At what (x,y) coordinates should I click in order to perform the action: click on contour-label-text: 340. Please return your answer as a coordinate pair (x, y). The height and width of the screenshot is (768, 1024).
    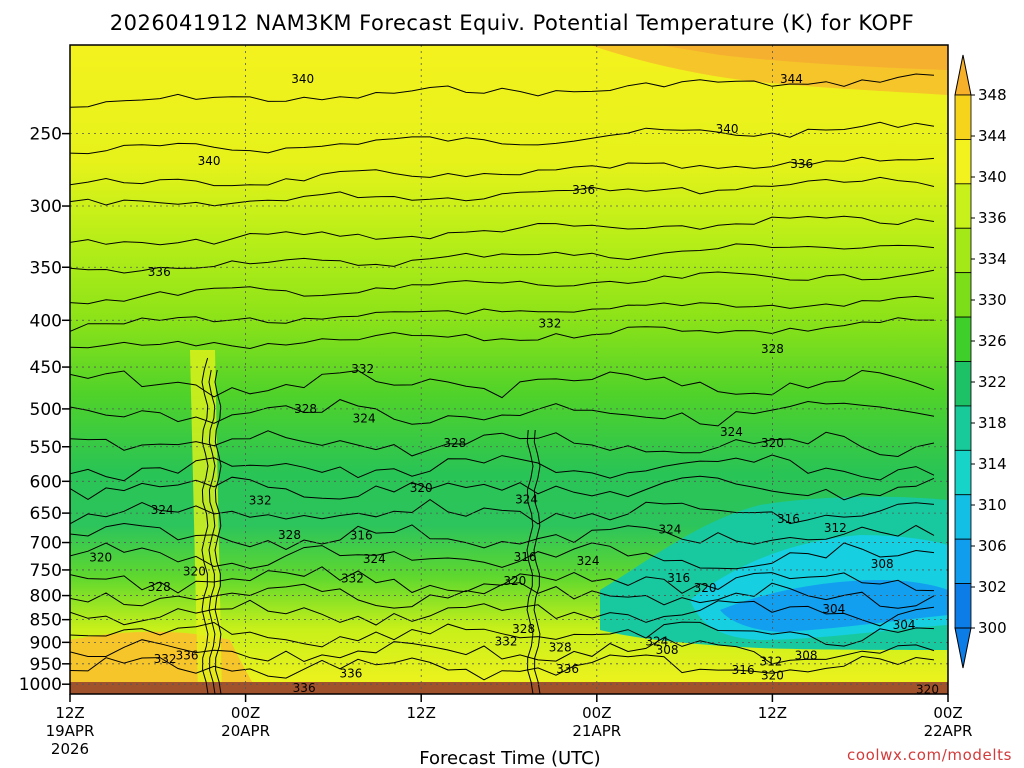
    Looking at the image, I should click on (727, 129).